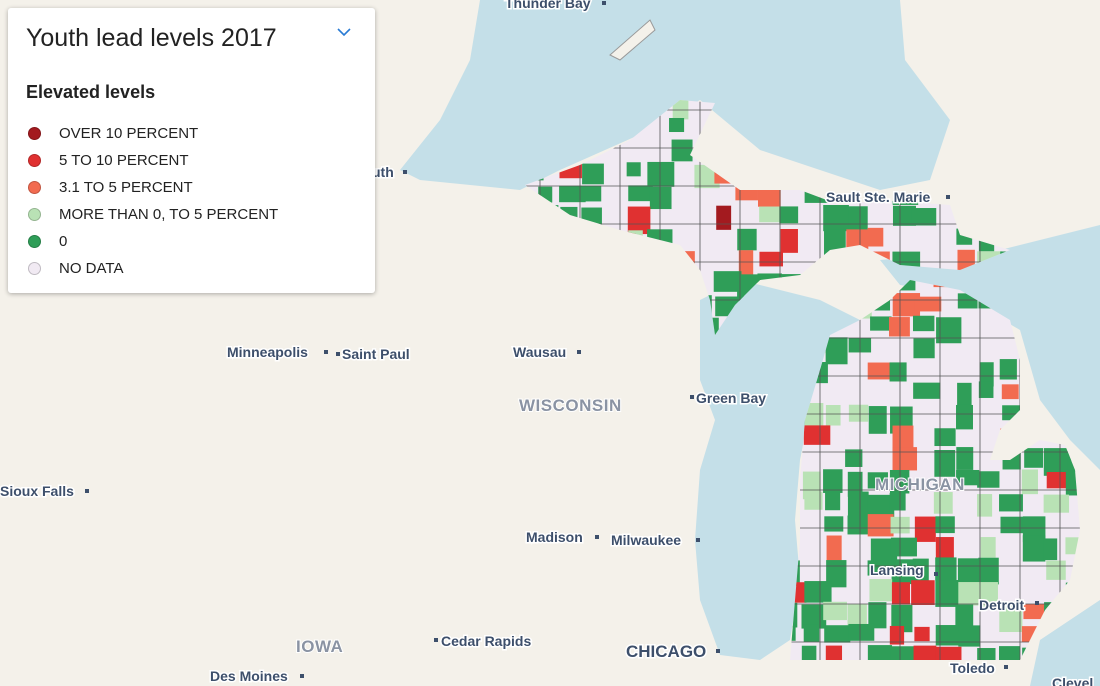 The width and height of the screenshot is (1100, 686). Describe the element at coordinates (91, 268) in the screenshot. I see `legend-label: NO DATA` at that location.